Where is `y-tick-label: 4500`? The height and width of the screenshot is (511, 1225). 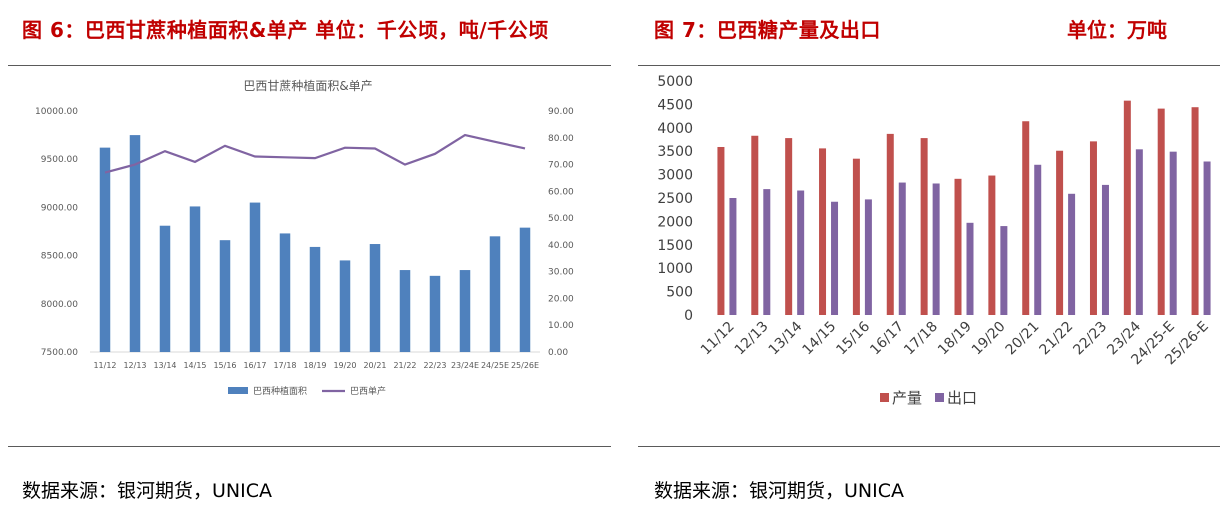 y-tick-label: 4500 is located at coordinates (675, 105).